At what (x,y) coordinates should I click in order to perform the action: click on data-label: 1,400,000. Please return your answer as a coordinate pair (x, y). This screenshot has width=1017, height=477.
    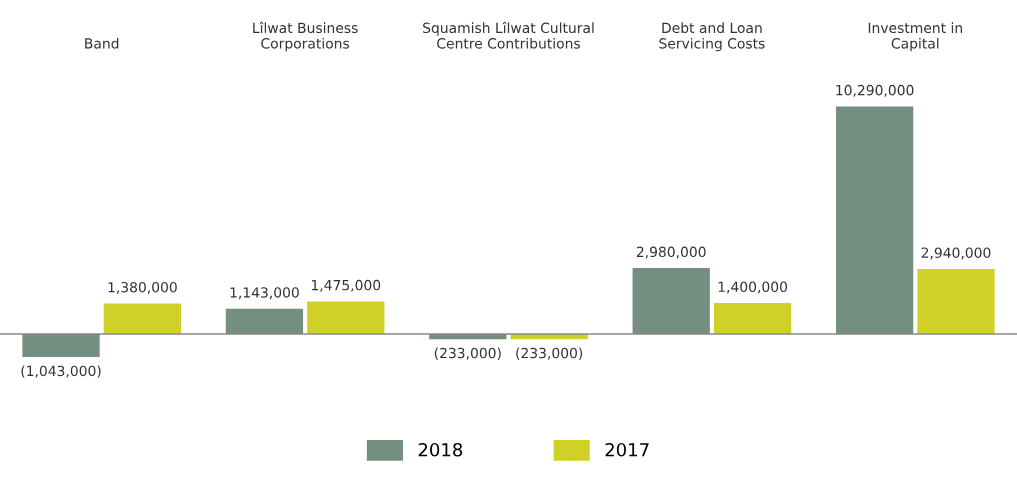
    Looking at the image, I should click on (752, 287).